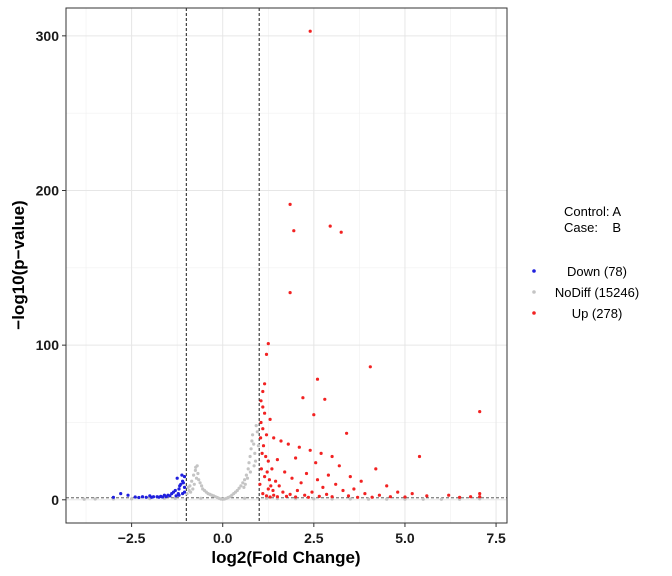 Image resolution: width=672 pixels, height=576 pixels. Describe the element at coordinates (534, 271) in the screenshot. I see `legend-key-down` at that location.